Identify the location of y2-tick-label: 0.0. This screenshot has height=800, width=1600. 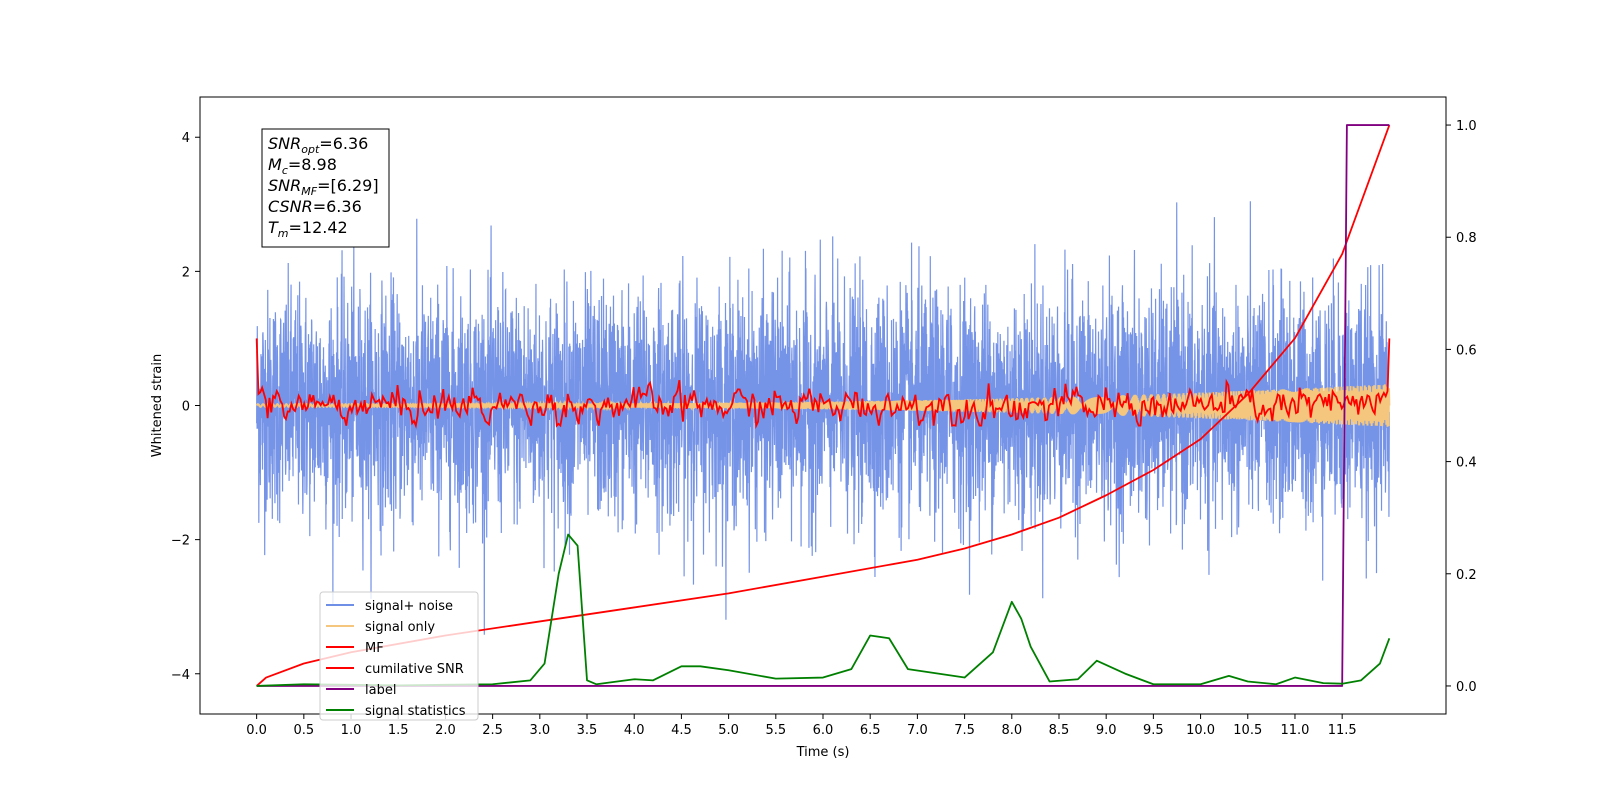
(1466, 687).